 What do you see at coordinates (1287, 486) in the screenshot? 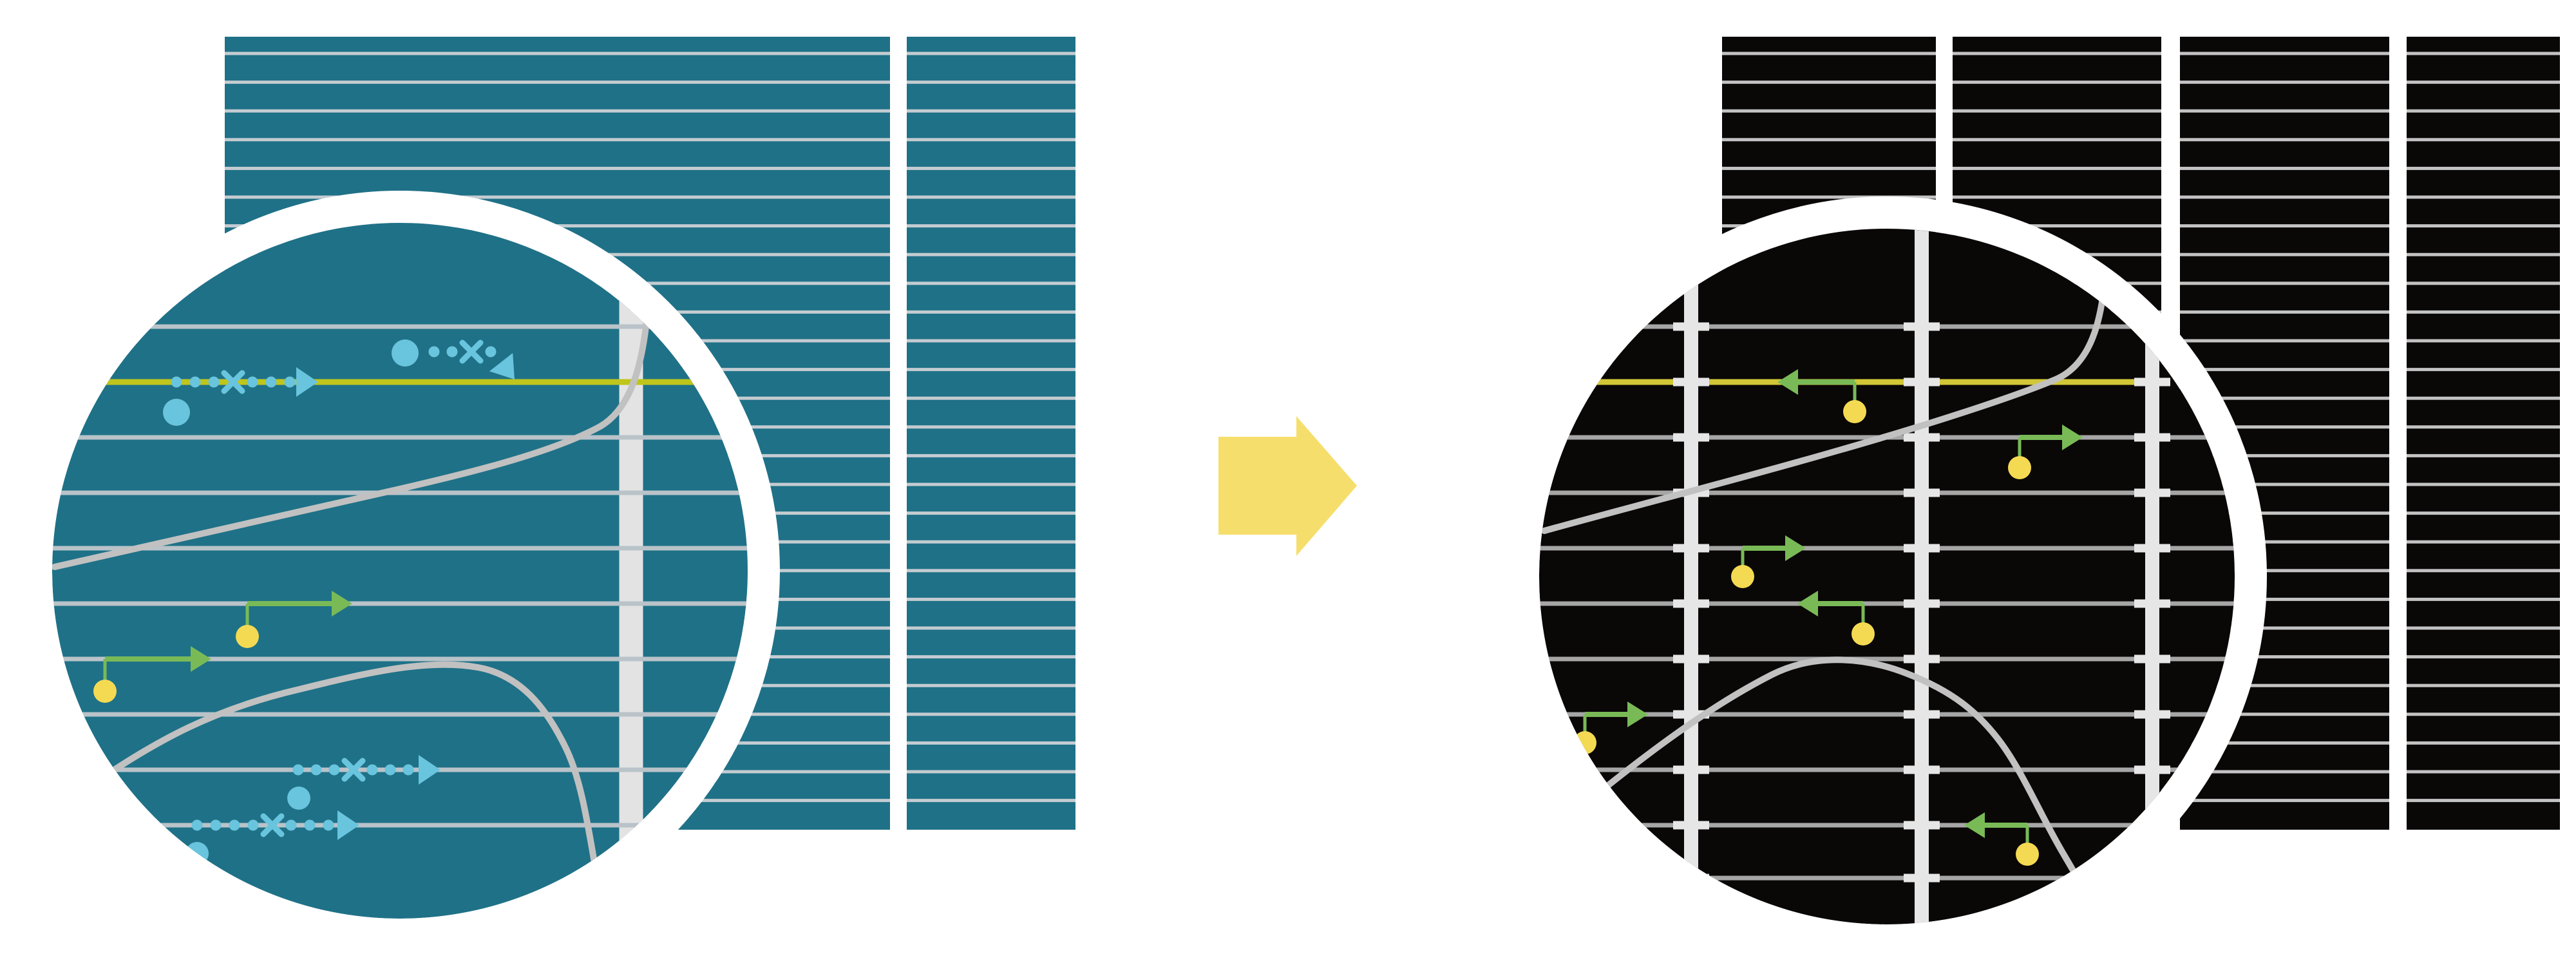
I see `transition-arrow` at bounding box center [1287, 486].